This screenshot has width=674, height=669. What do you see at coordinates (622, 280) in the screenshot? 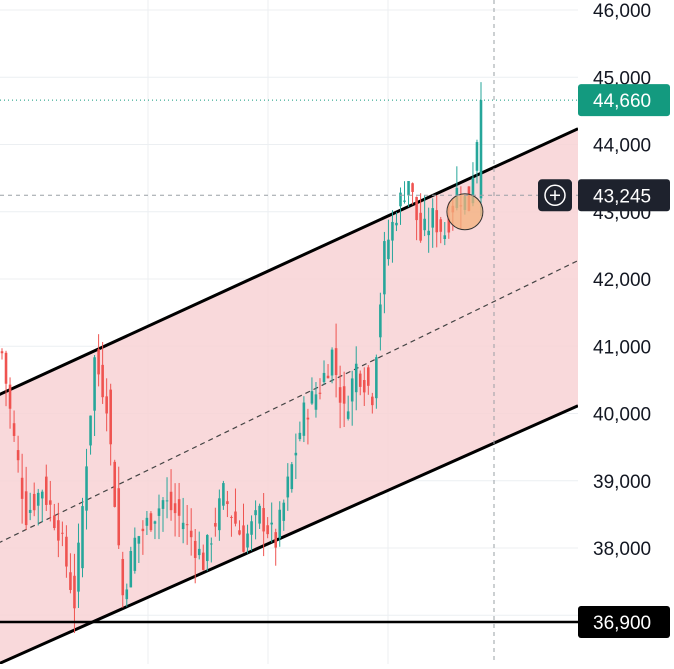
I see `y-tick-label: 42,000` at bounding box center [622, 280].